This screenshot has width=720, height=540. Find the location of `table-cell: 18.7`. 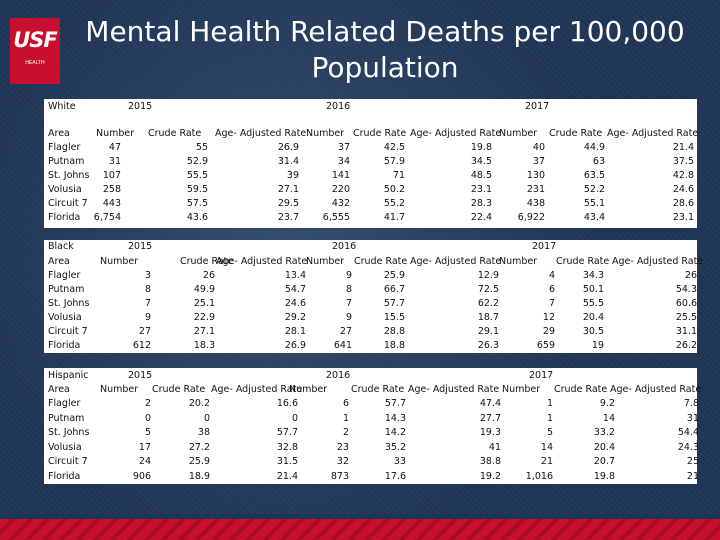

table-cell: 18.7 is located at coordinates (488, 317).